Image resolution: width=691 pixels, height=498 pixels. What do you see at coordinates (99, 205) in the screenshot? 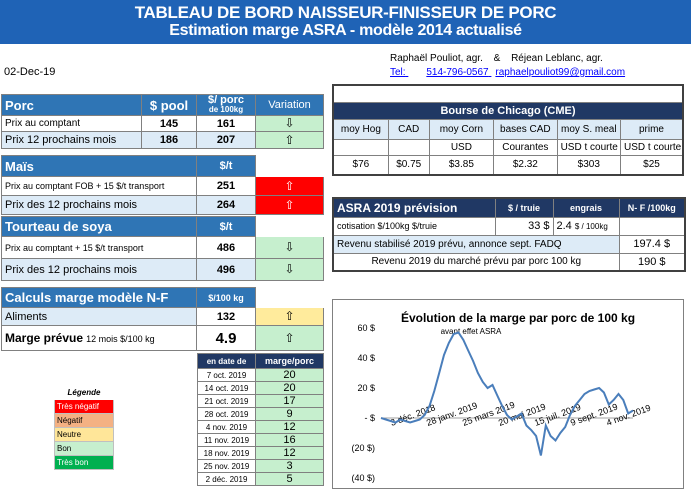
I see `mais-row-label: Prix des 12 prochains mois` at bounding box center [99, 205].